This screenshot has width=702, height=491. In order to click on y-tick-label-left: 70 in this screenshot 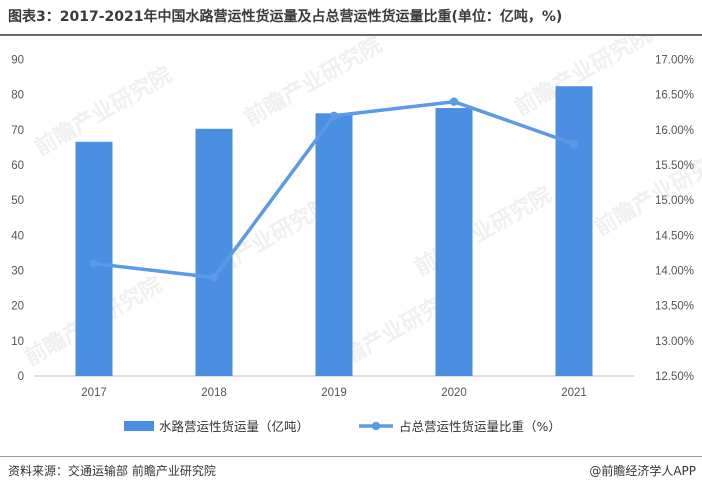, I will do `click(17, 131)`.